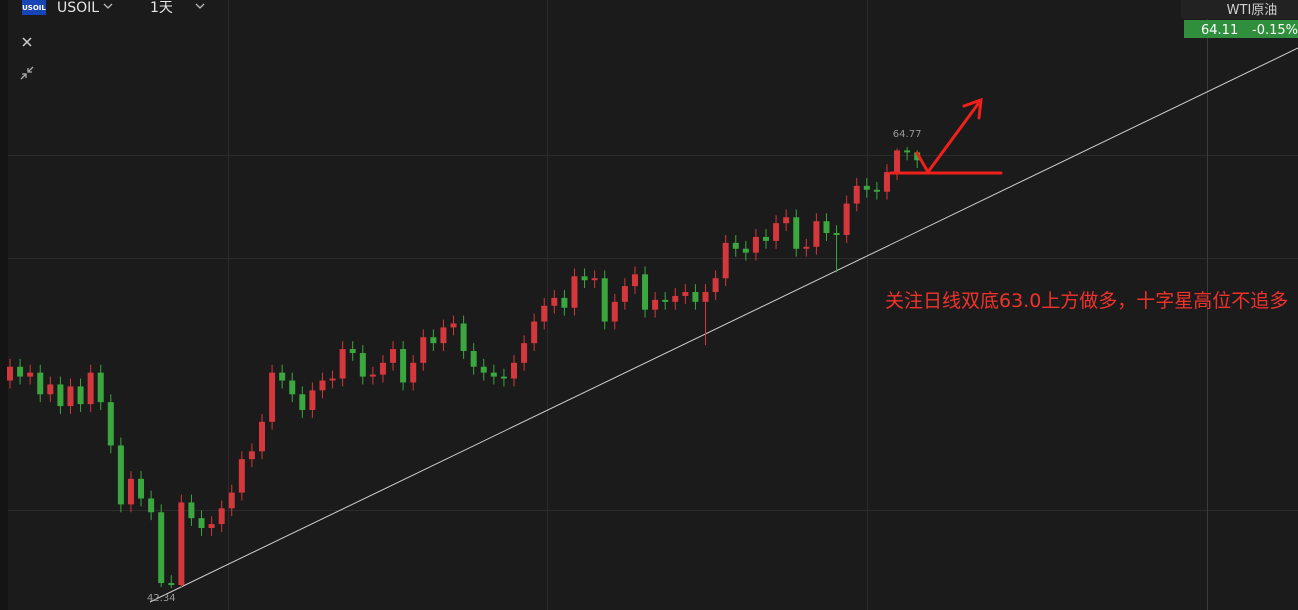 The width and height of the screenshot is (1298, 610). Describe the element at coordinates (972, 108) in the screenshot. I see `arrow-head` at that location.